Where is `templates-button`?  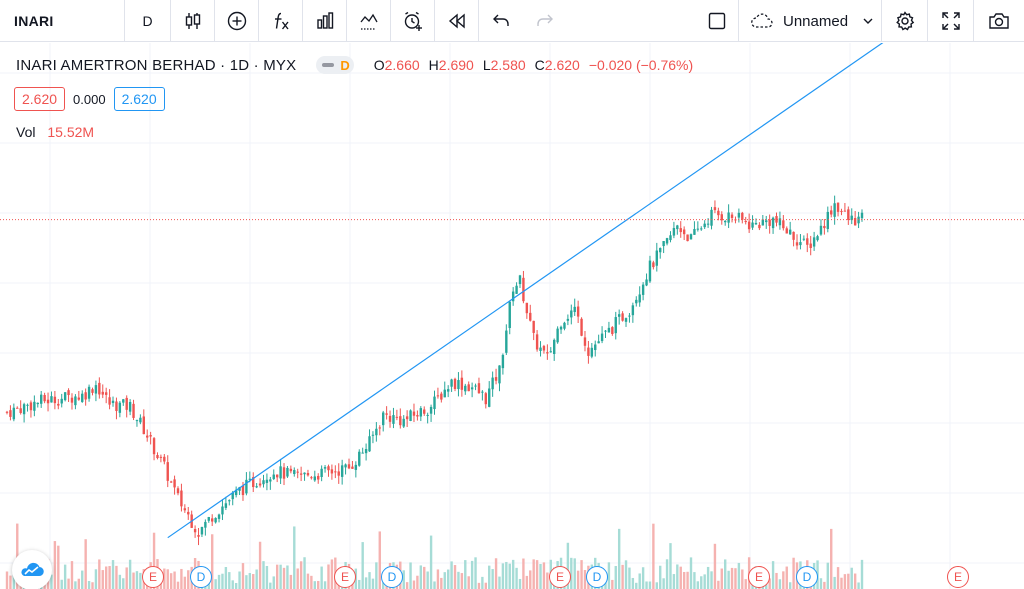 templates-button is located at coordinates (369, 21).